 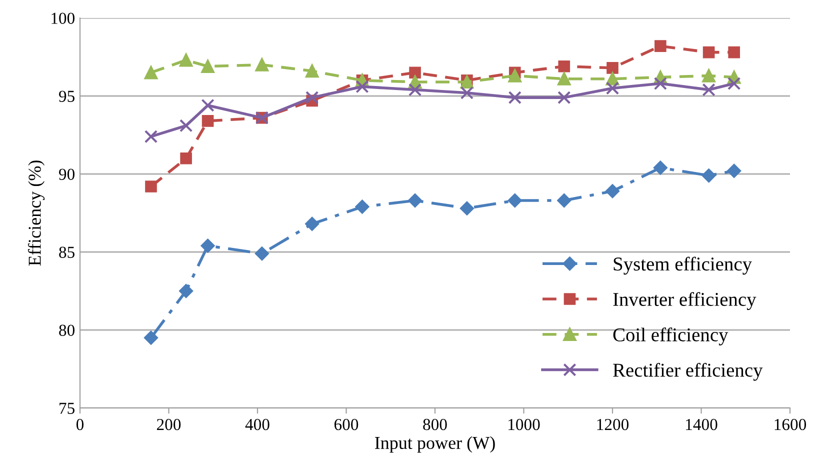 I want to click on y-axis-title: Efficiency (%), so click(x=36, y=213).